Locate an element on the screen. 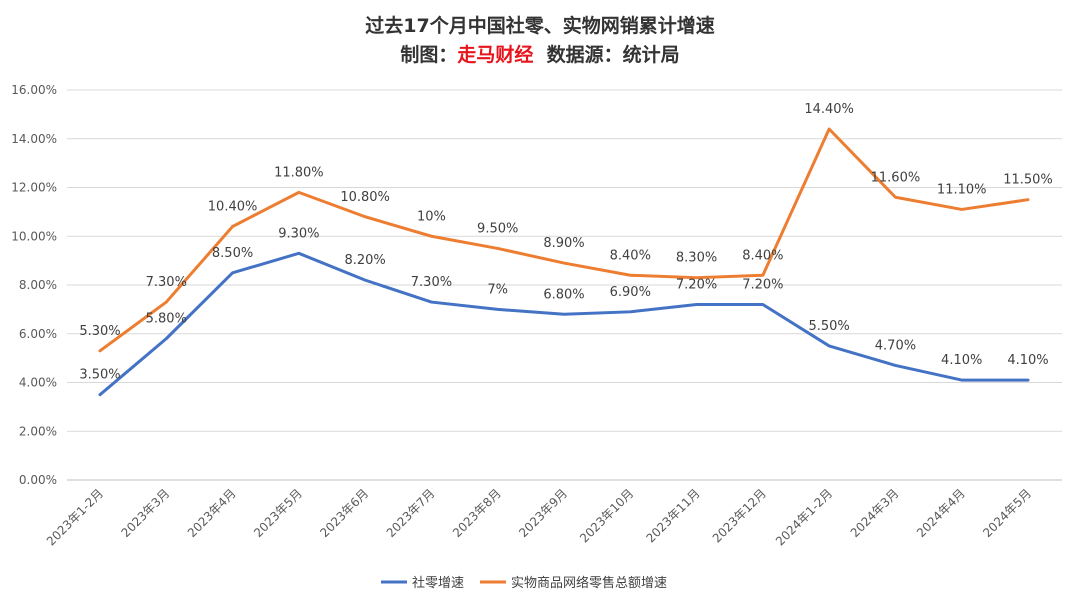 This screenshot has width=1080, height=608. data-label: 10.80% is located at coordinates (365, 197).